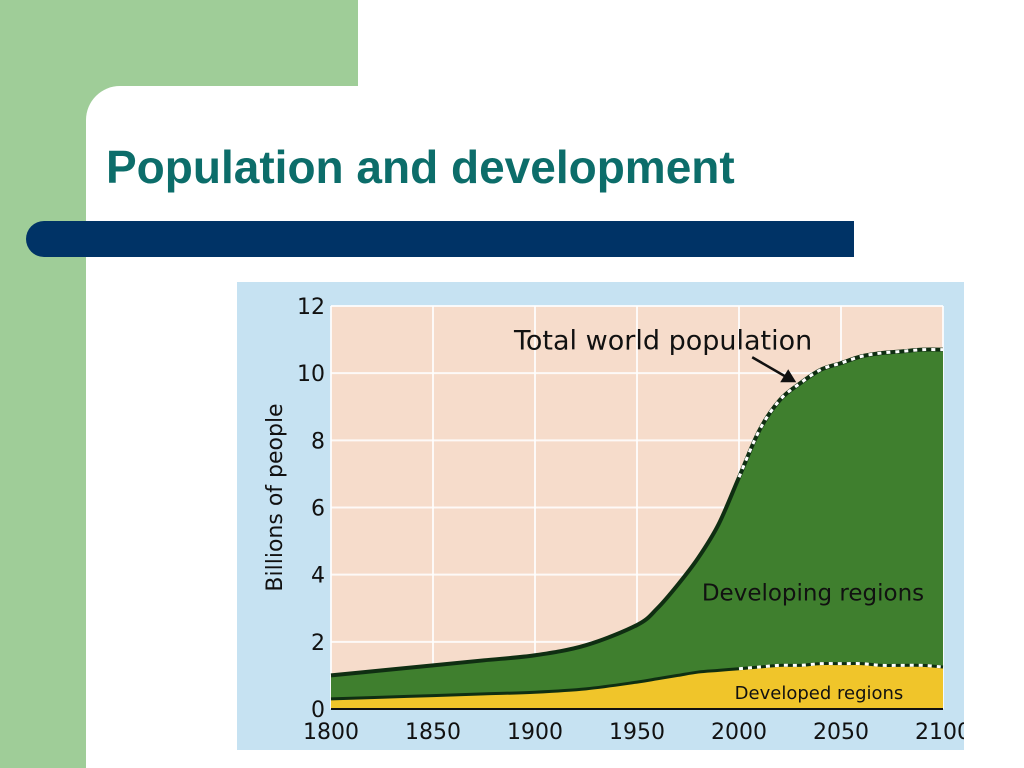  Describe the element at coordinates (840, 413) in the screenshot. I see `total-projection-dashes` at that location.